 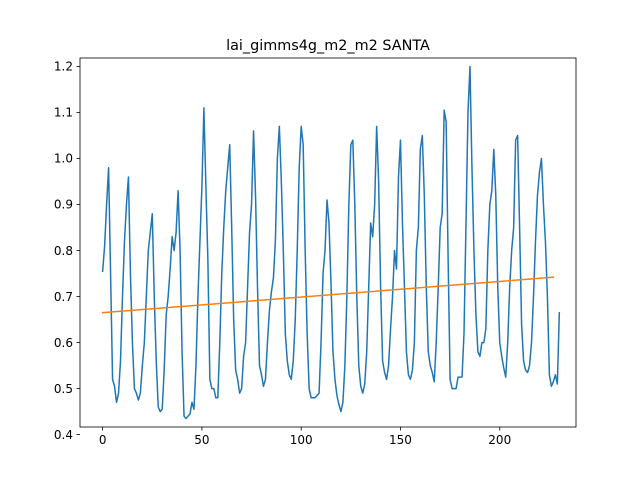 I want to click on x-tick-label: 100, so click(x=301, y=440).